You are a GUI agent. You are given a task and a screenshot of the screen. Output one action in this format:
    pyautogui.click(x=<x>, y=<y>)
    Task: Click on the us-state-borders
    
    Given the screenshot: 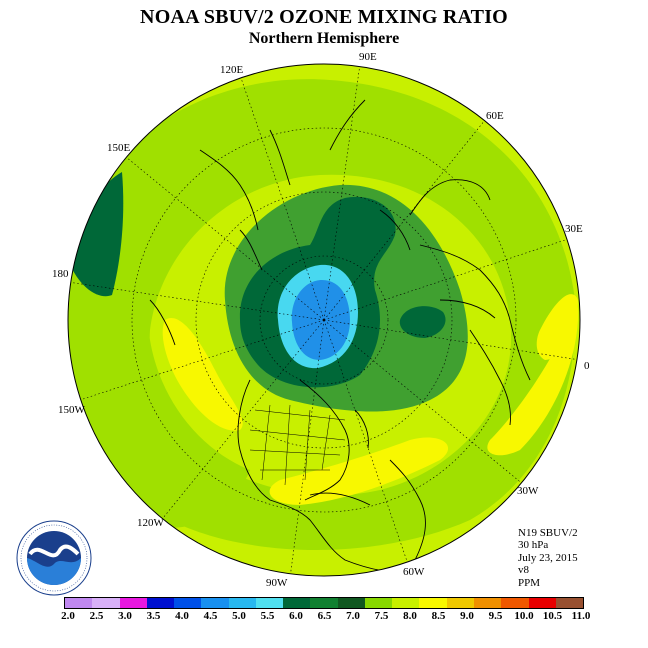 What is the action you would take?
    pyautogui.click(x=297, y=445)
    